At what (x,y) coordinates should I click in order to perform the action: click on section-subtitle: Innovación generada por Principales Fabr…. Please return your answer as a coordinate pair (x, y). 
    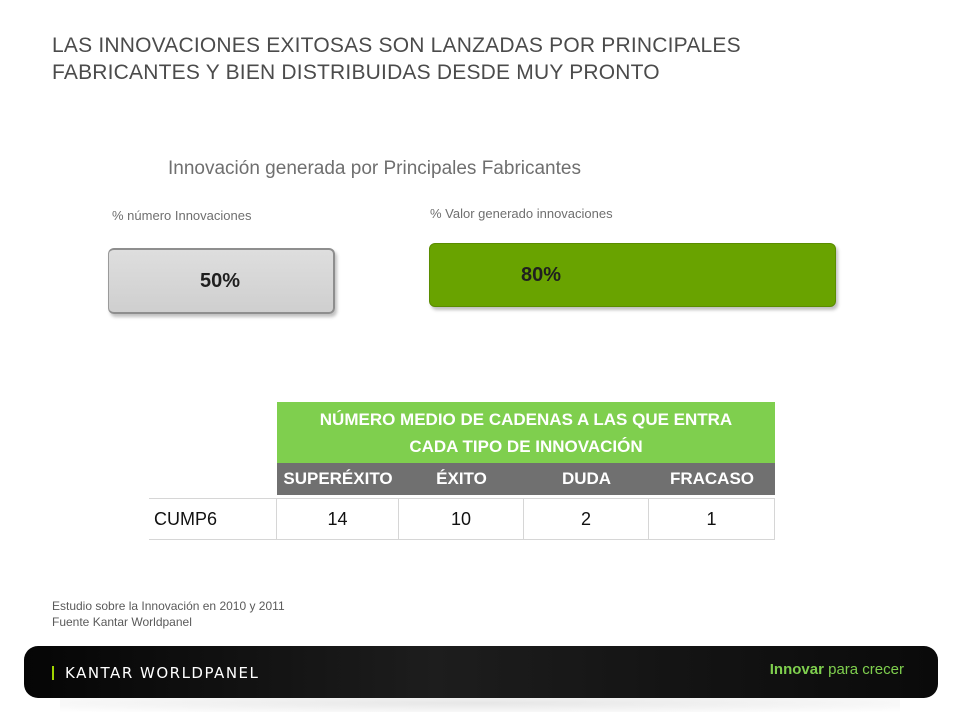
    Looking at the image, I should click on (374, 168).